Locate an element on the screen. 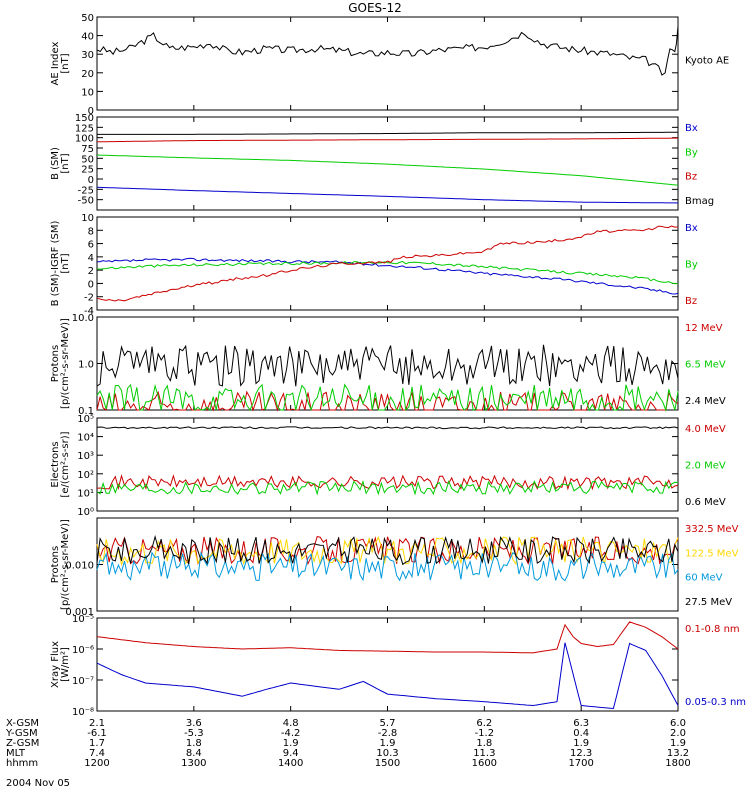  y-tick-label: 150 is located at coordinates (84, 118).